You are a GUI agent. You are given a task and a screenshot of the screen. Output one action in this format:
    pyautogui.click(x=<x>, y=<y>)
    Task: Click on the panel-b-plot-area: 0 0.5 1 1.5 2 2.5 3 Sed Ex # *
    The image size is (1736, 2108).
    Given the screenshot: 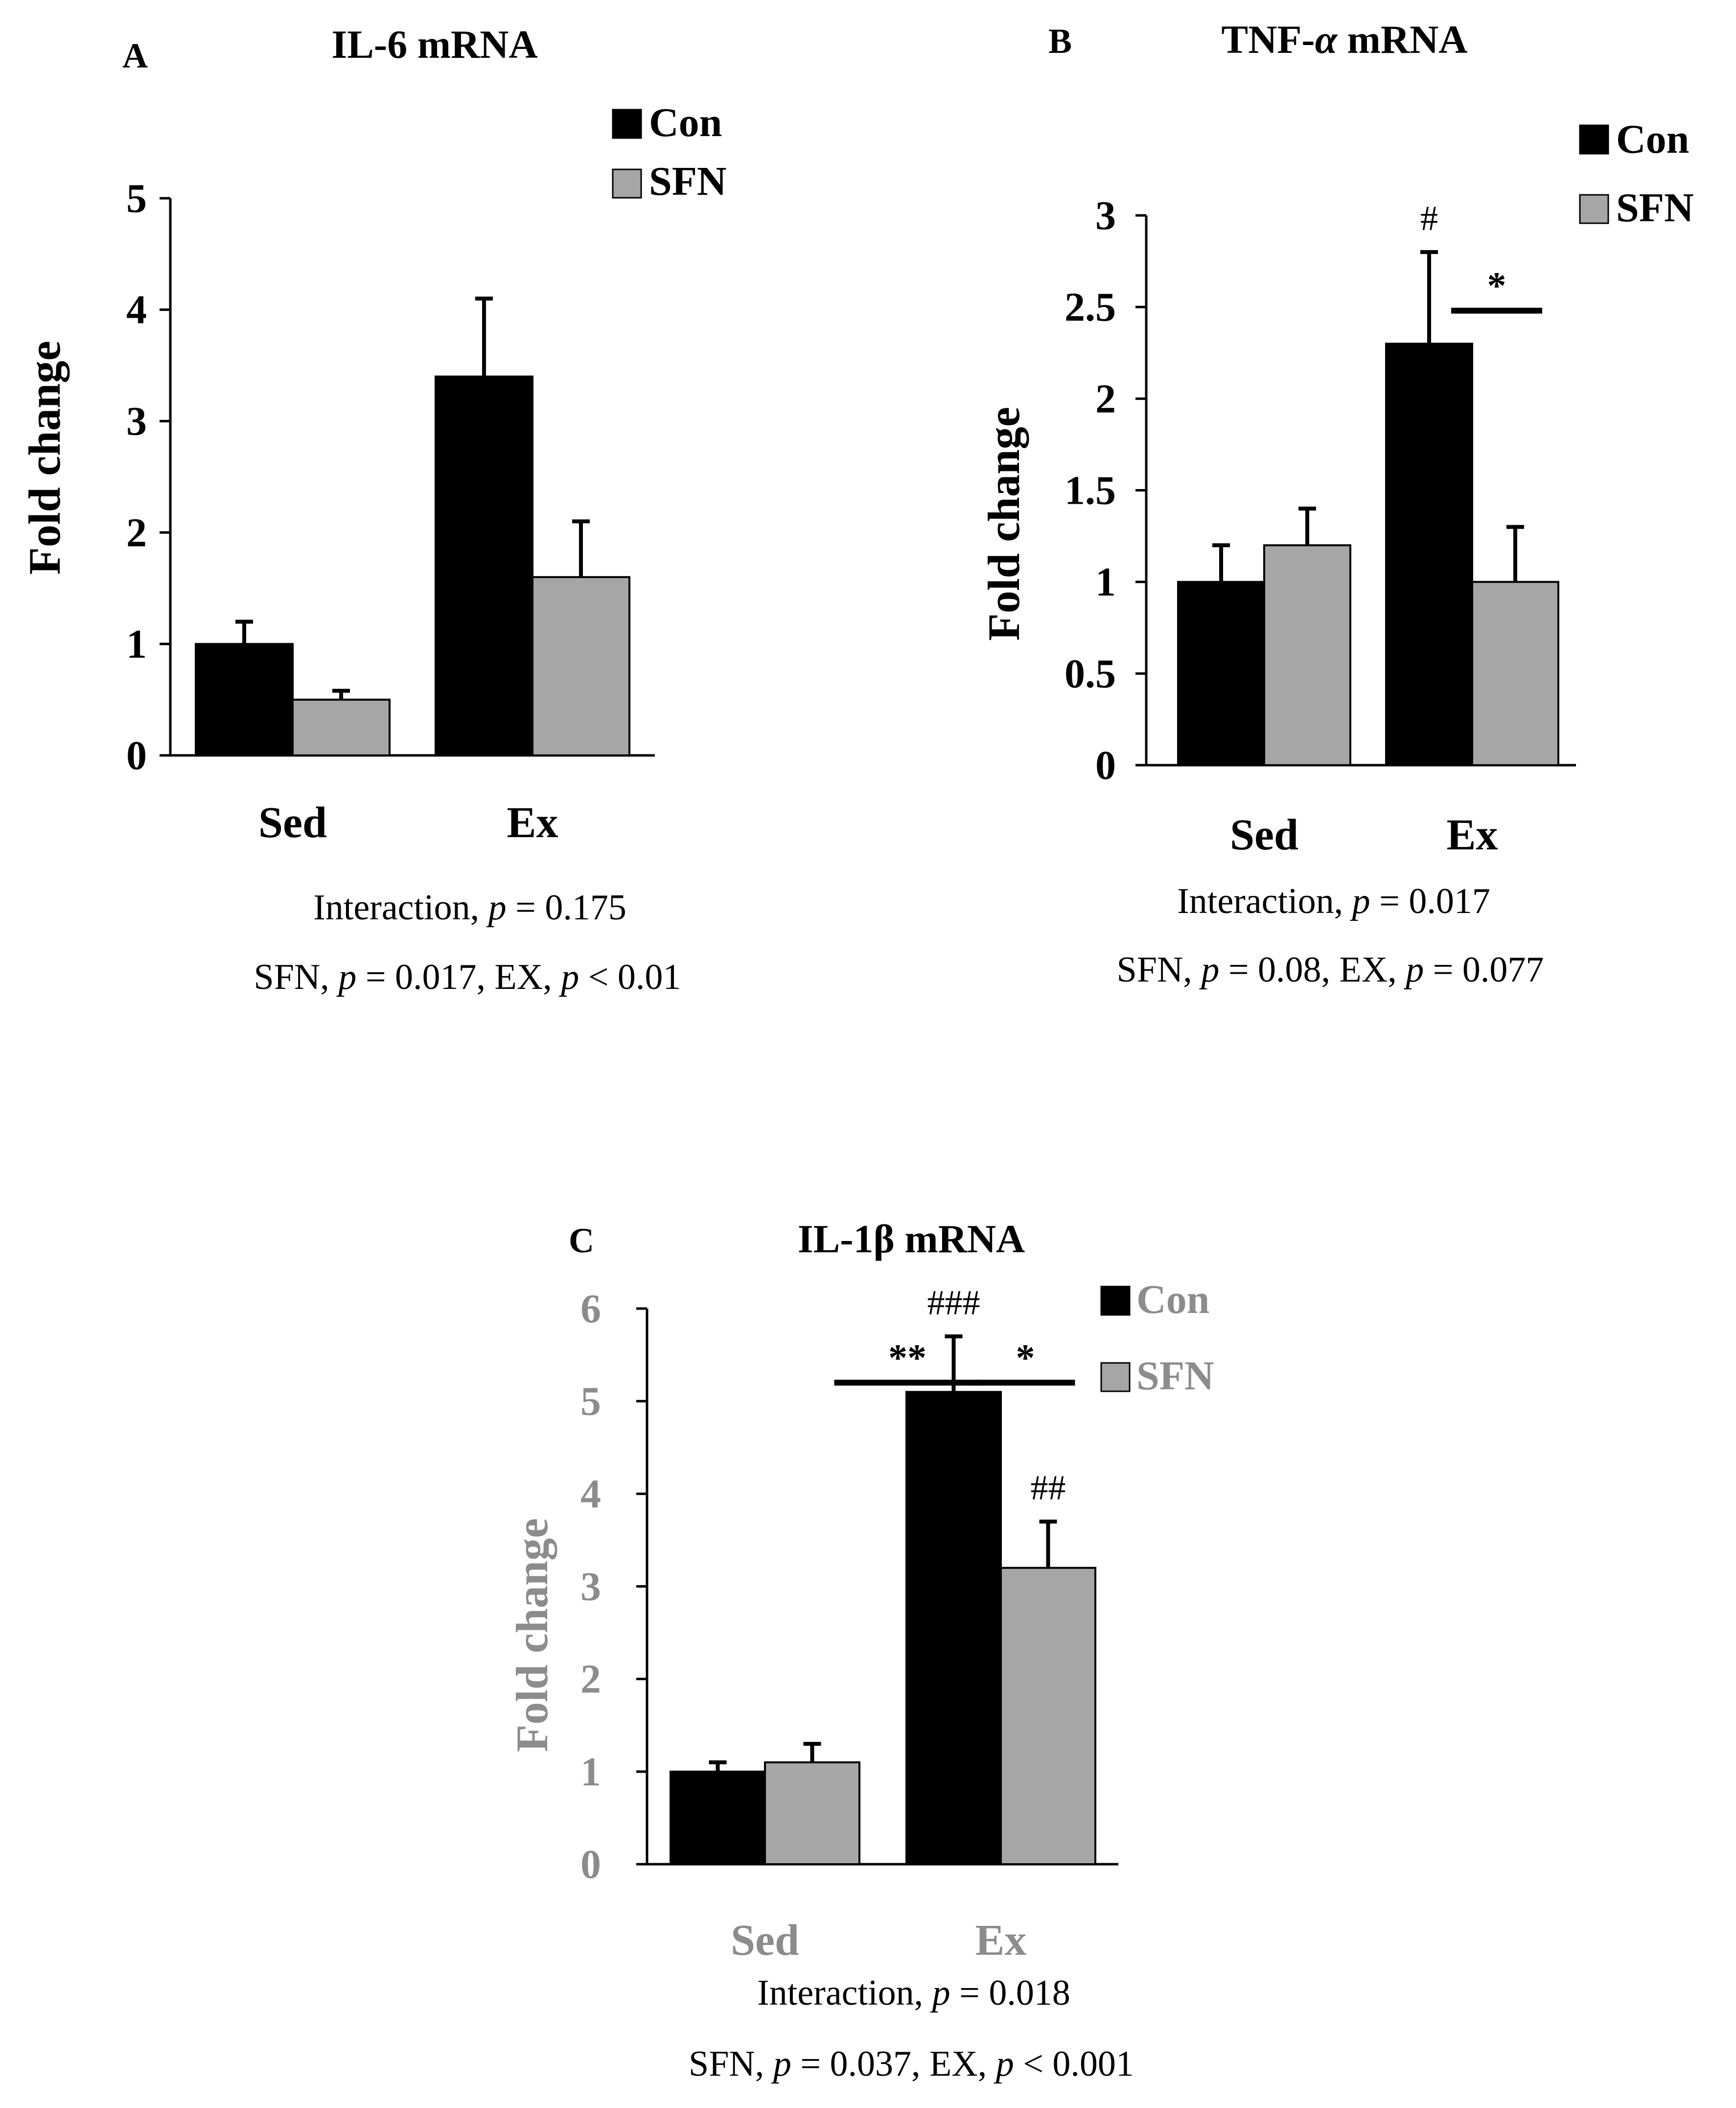 What is the action you would take?
    pyautogui.click(x=1320, y=526)
    